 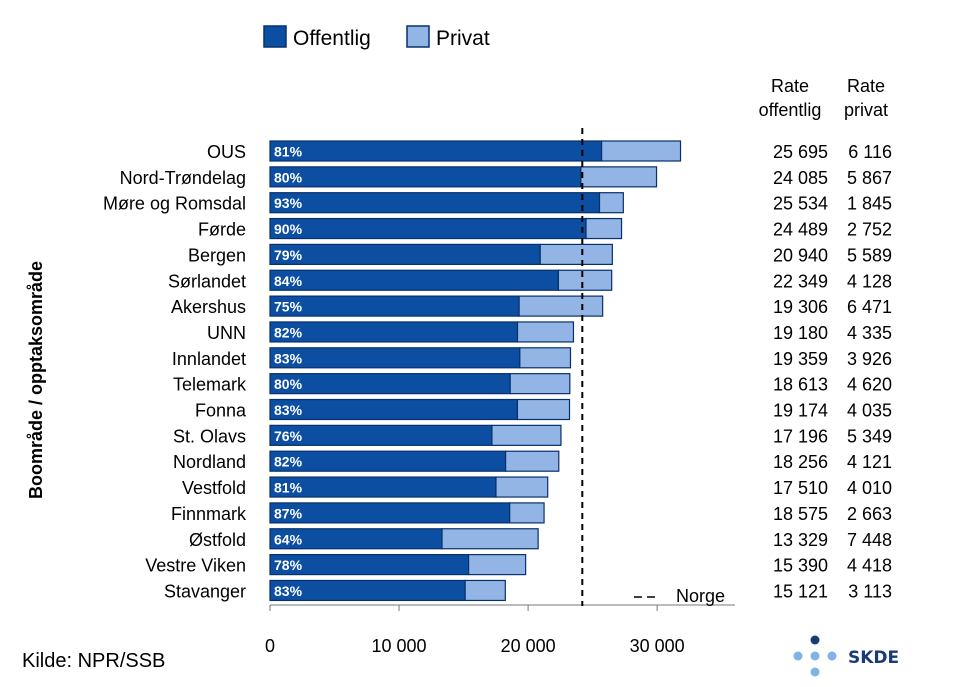 I want to click on category-label: Telemark, so click(x=210, y=385).